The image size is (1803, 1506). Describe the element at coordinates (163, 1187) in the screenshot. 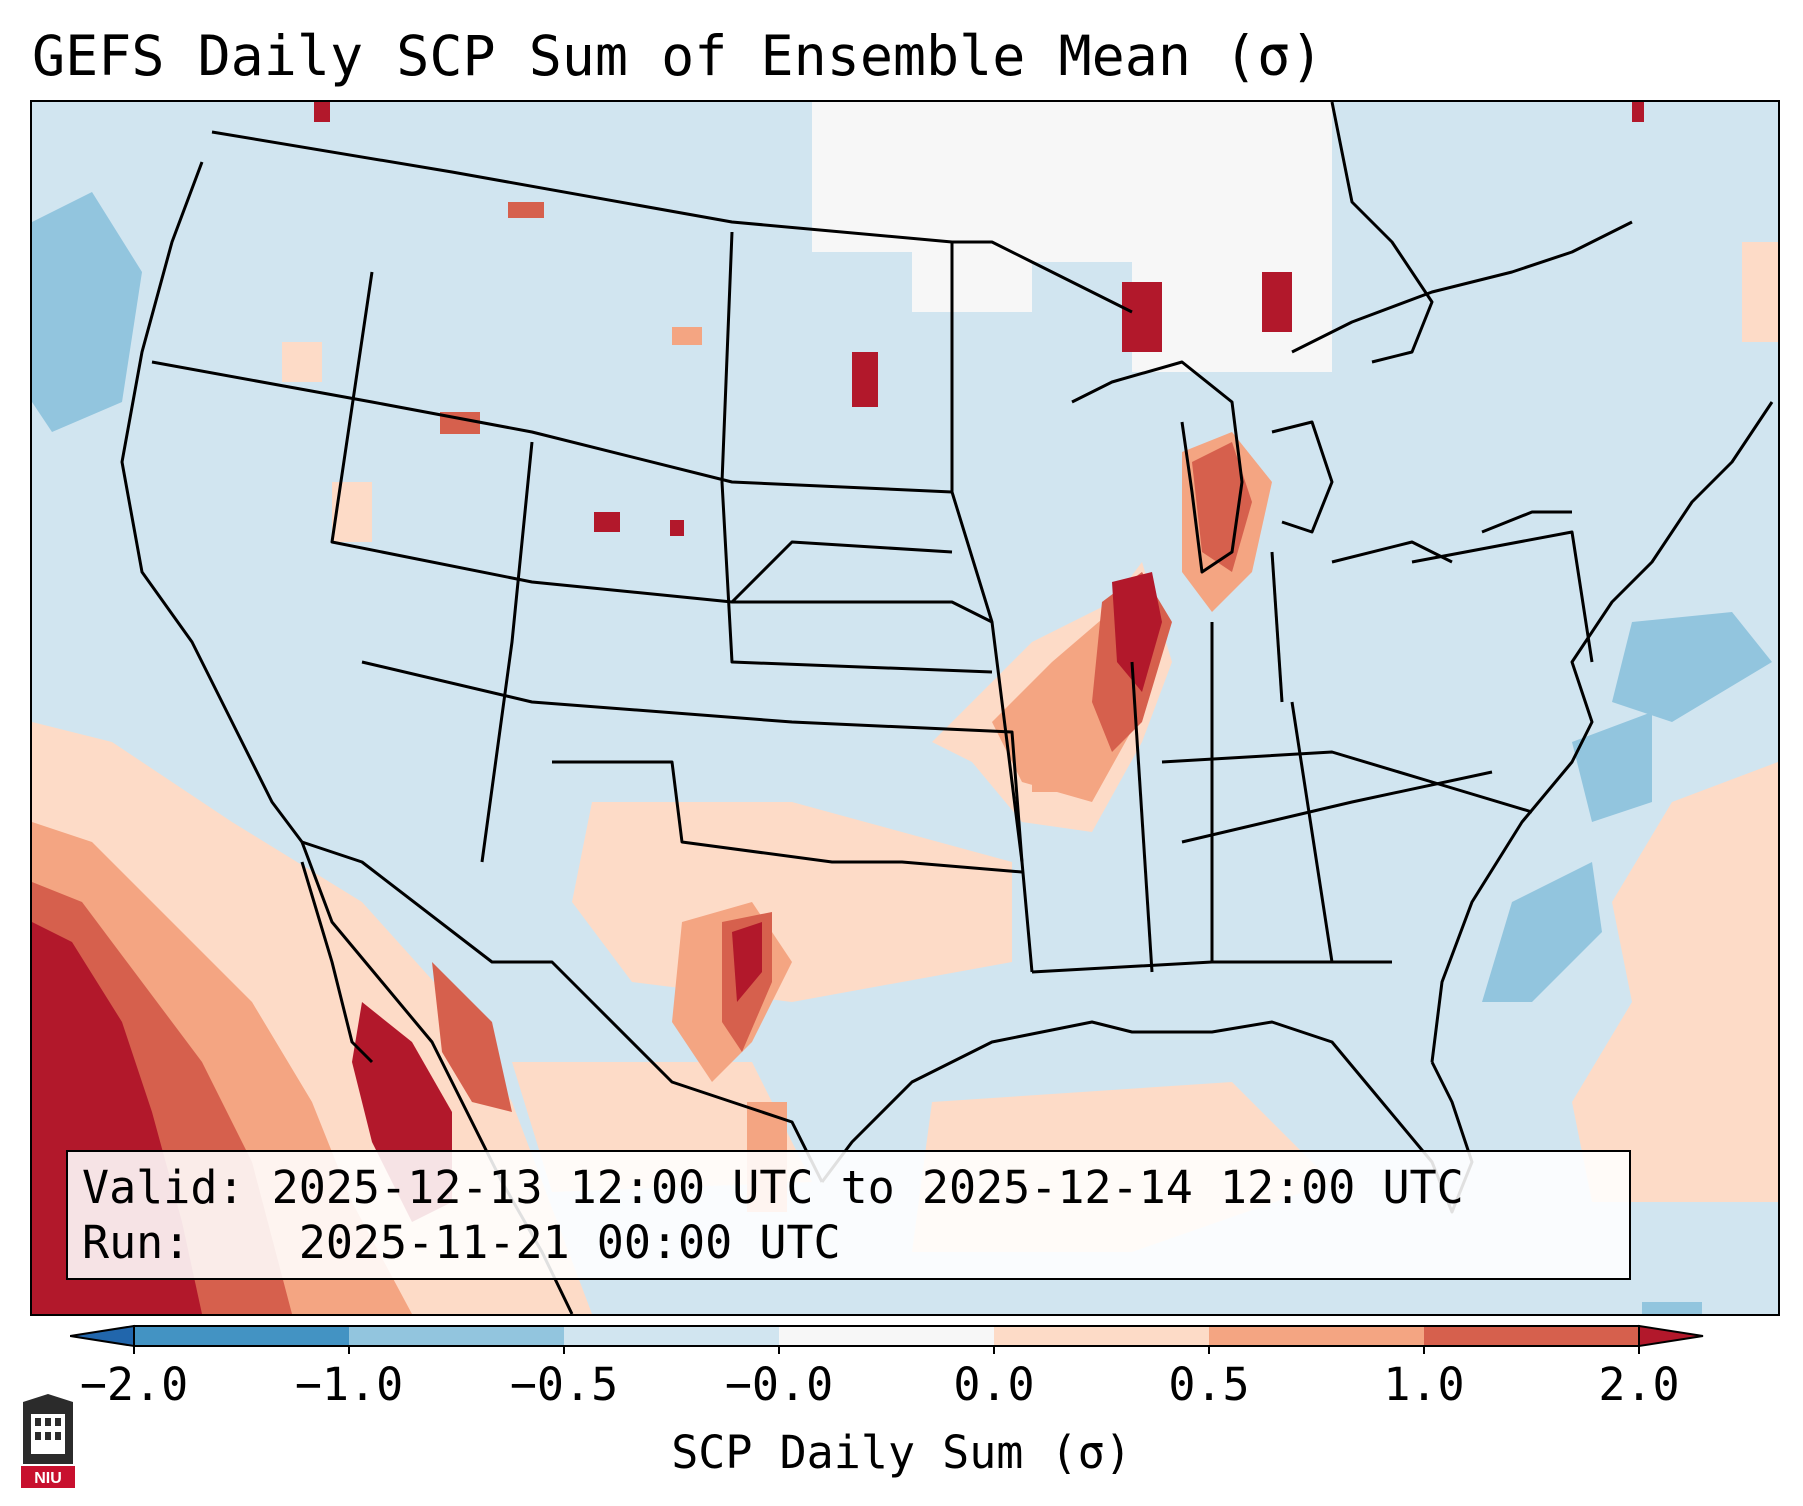

I see `valid-label: Valid:` at that location.